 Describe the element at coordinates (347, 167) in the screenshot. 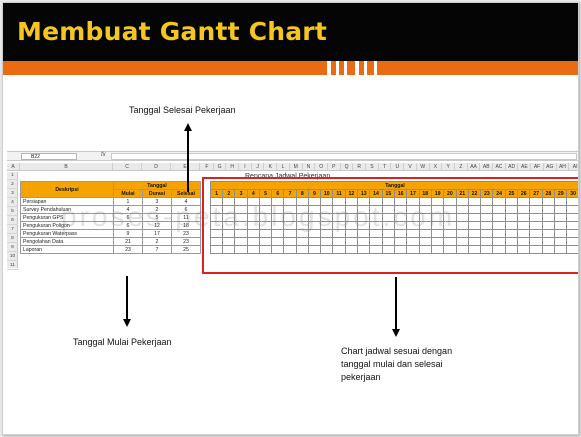

I see `column-header: Q` at that location.